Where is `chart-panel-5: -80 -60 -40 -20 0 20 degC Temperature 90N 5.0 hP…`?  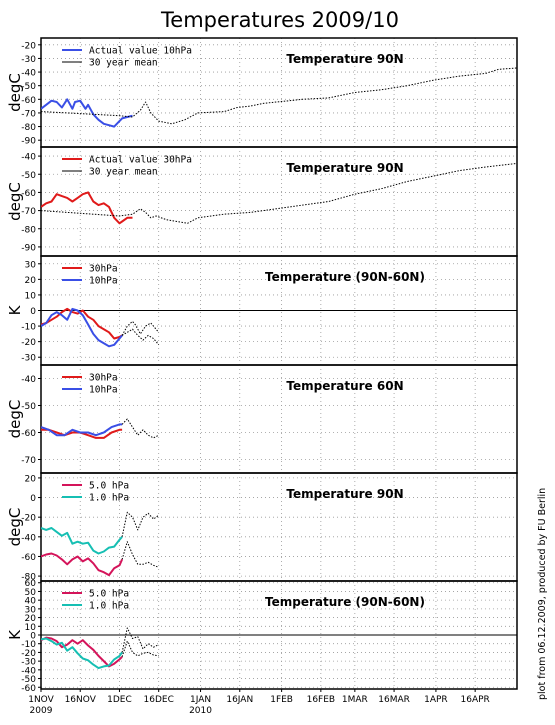
chart-panel-5: -80 -60 -40 -20 0 20 degC Temperature 90N 5.0 hP… is located at coordinates (262, 527).